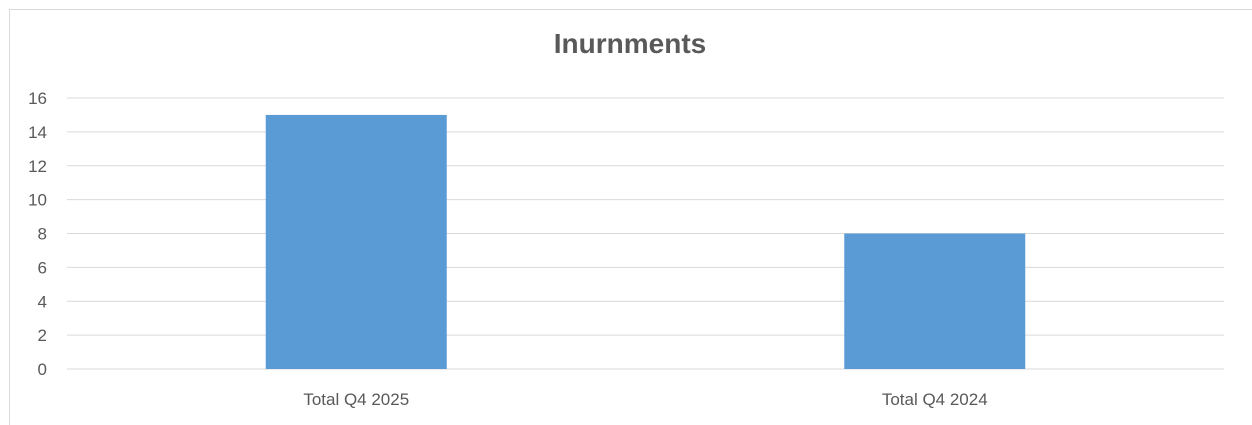  Describe the element at coordinates (42, 369) in the screenshot. I see `y-tick-label: 0` at that location.